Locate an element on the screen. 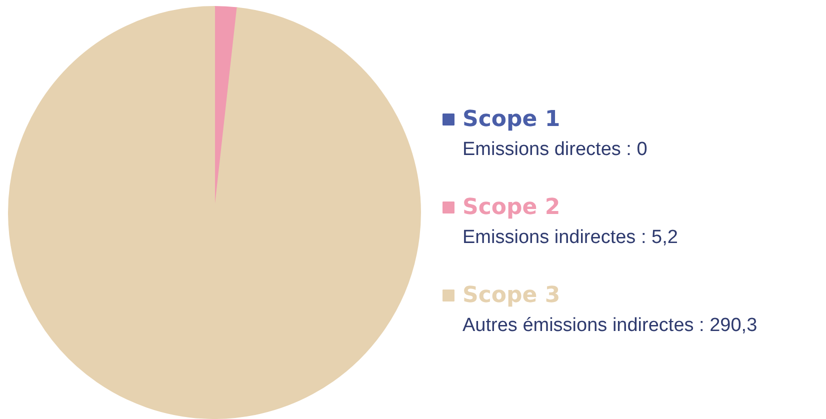 This screenshot has height=419, width=826. data-label: Emissions indirectes : 5,2 is located at coordinates (570, 237).